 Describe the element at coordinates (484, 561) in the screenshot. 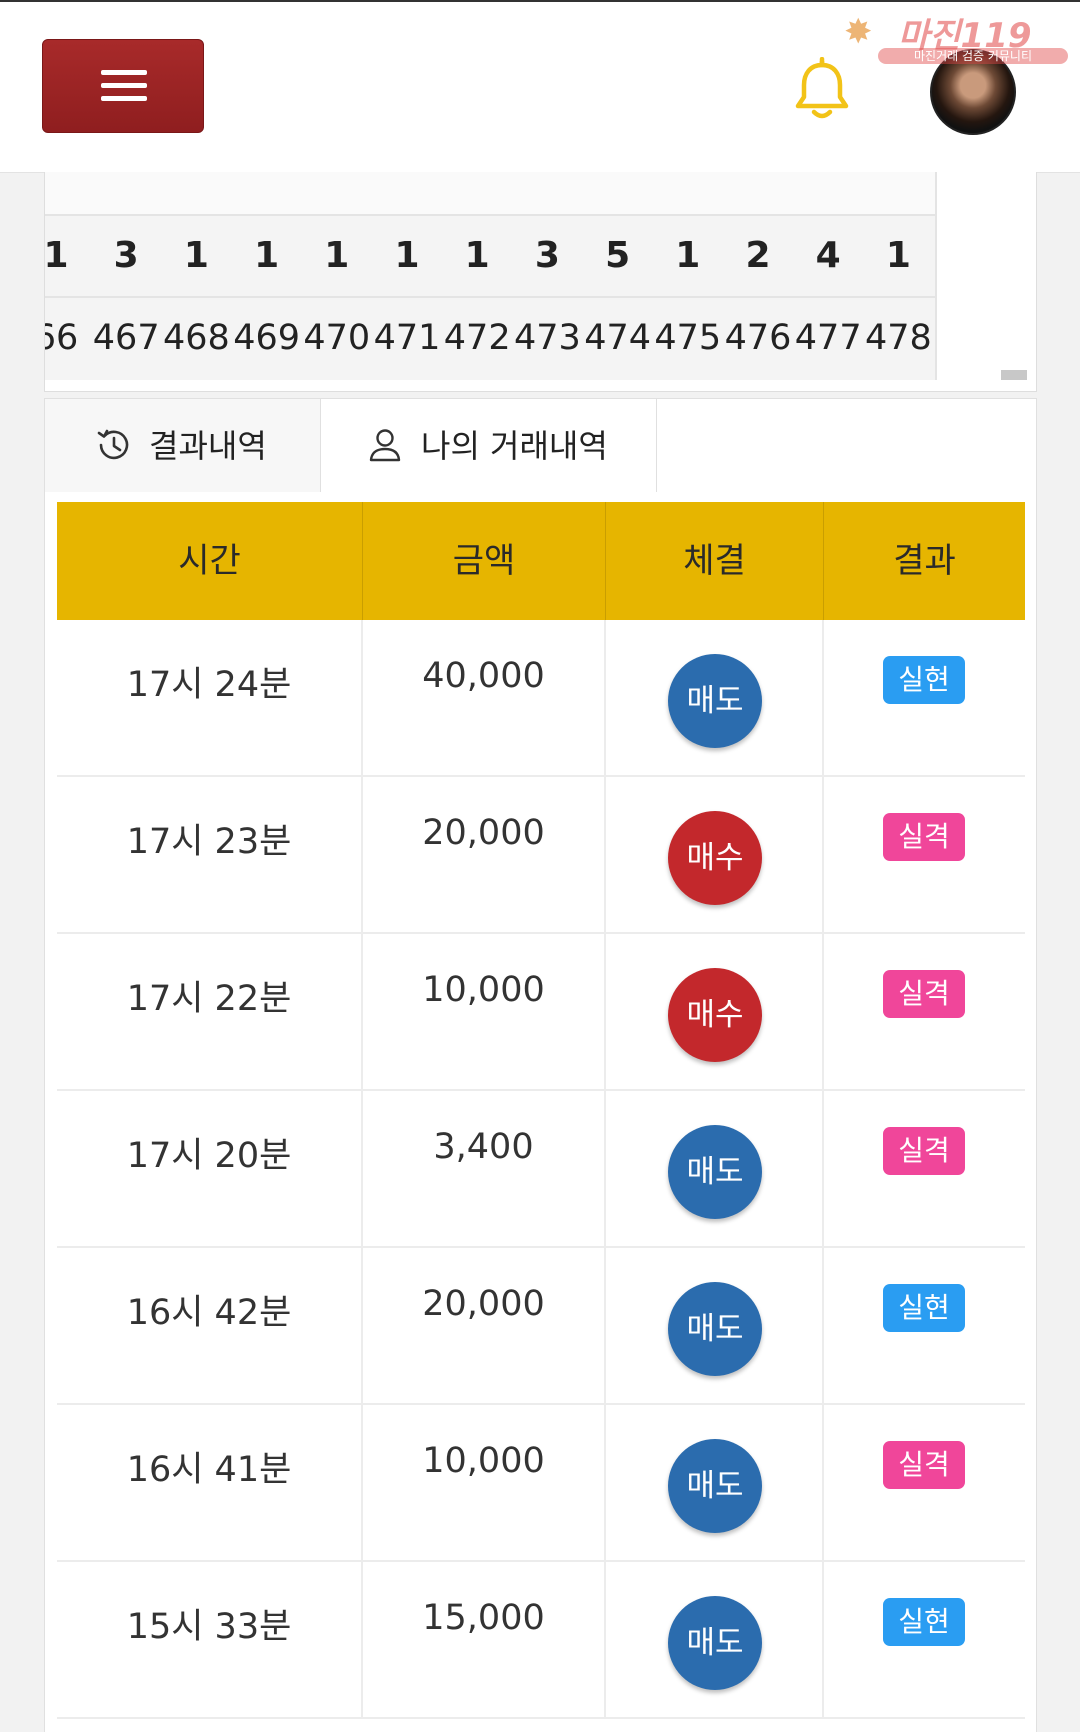

I see `header-amount: 금액` at that location.